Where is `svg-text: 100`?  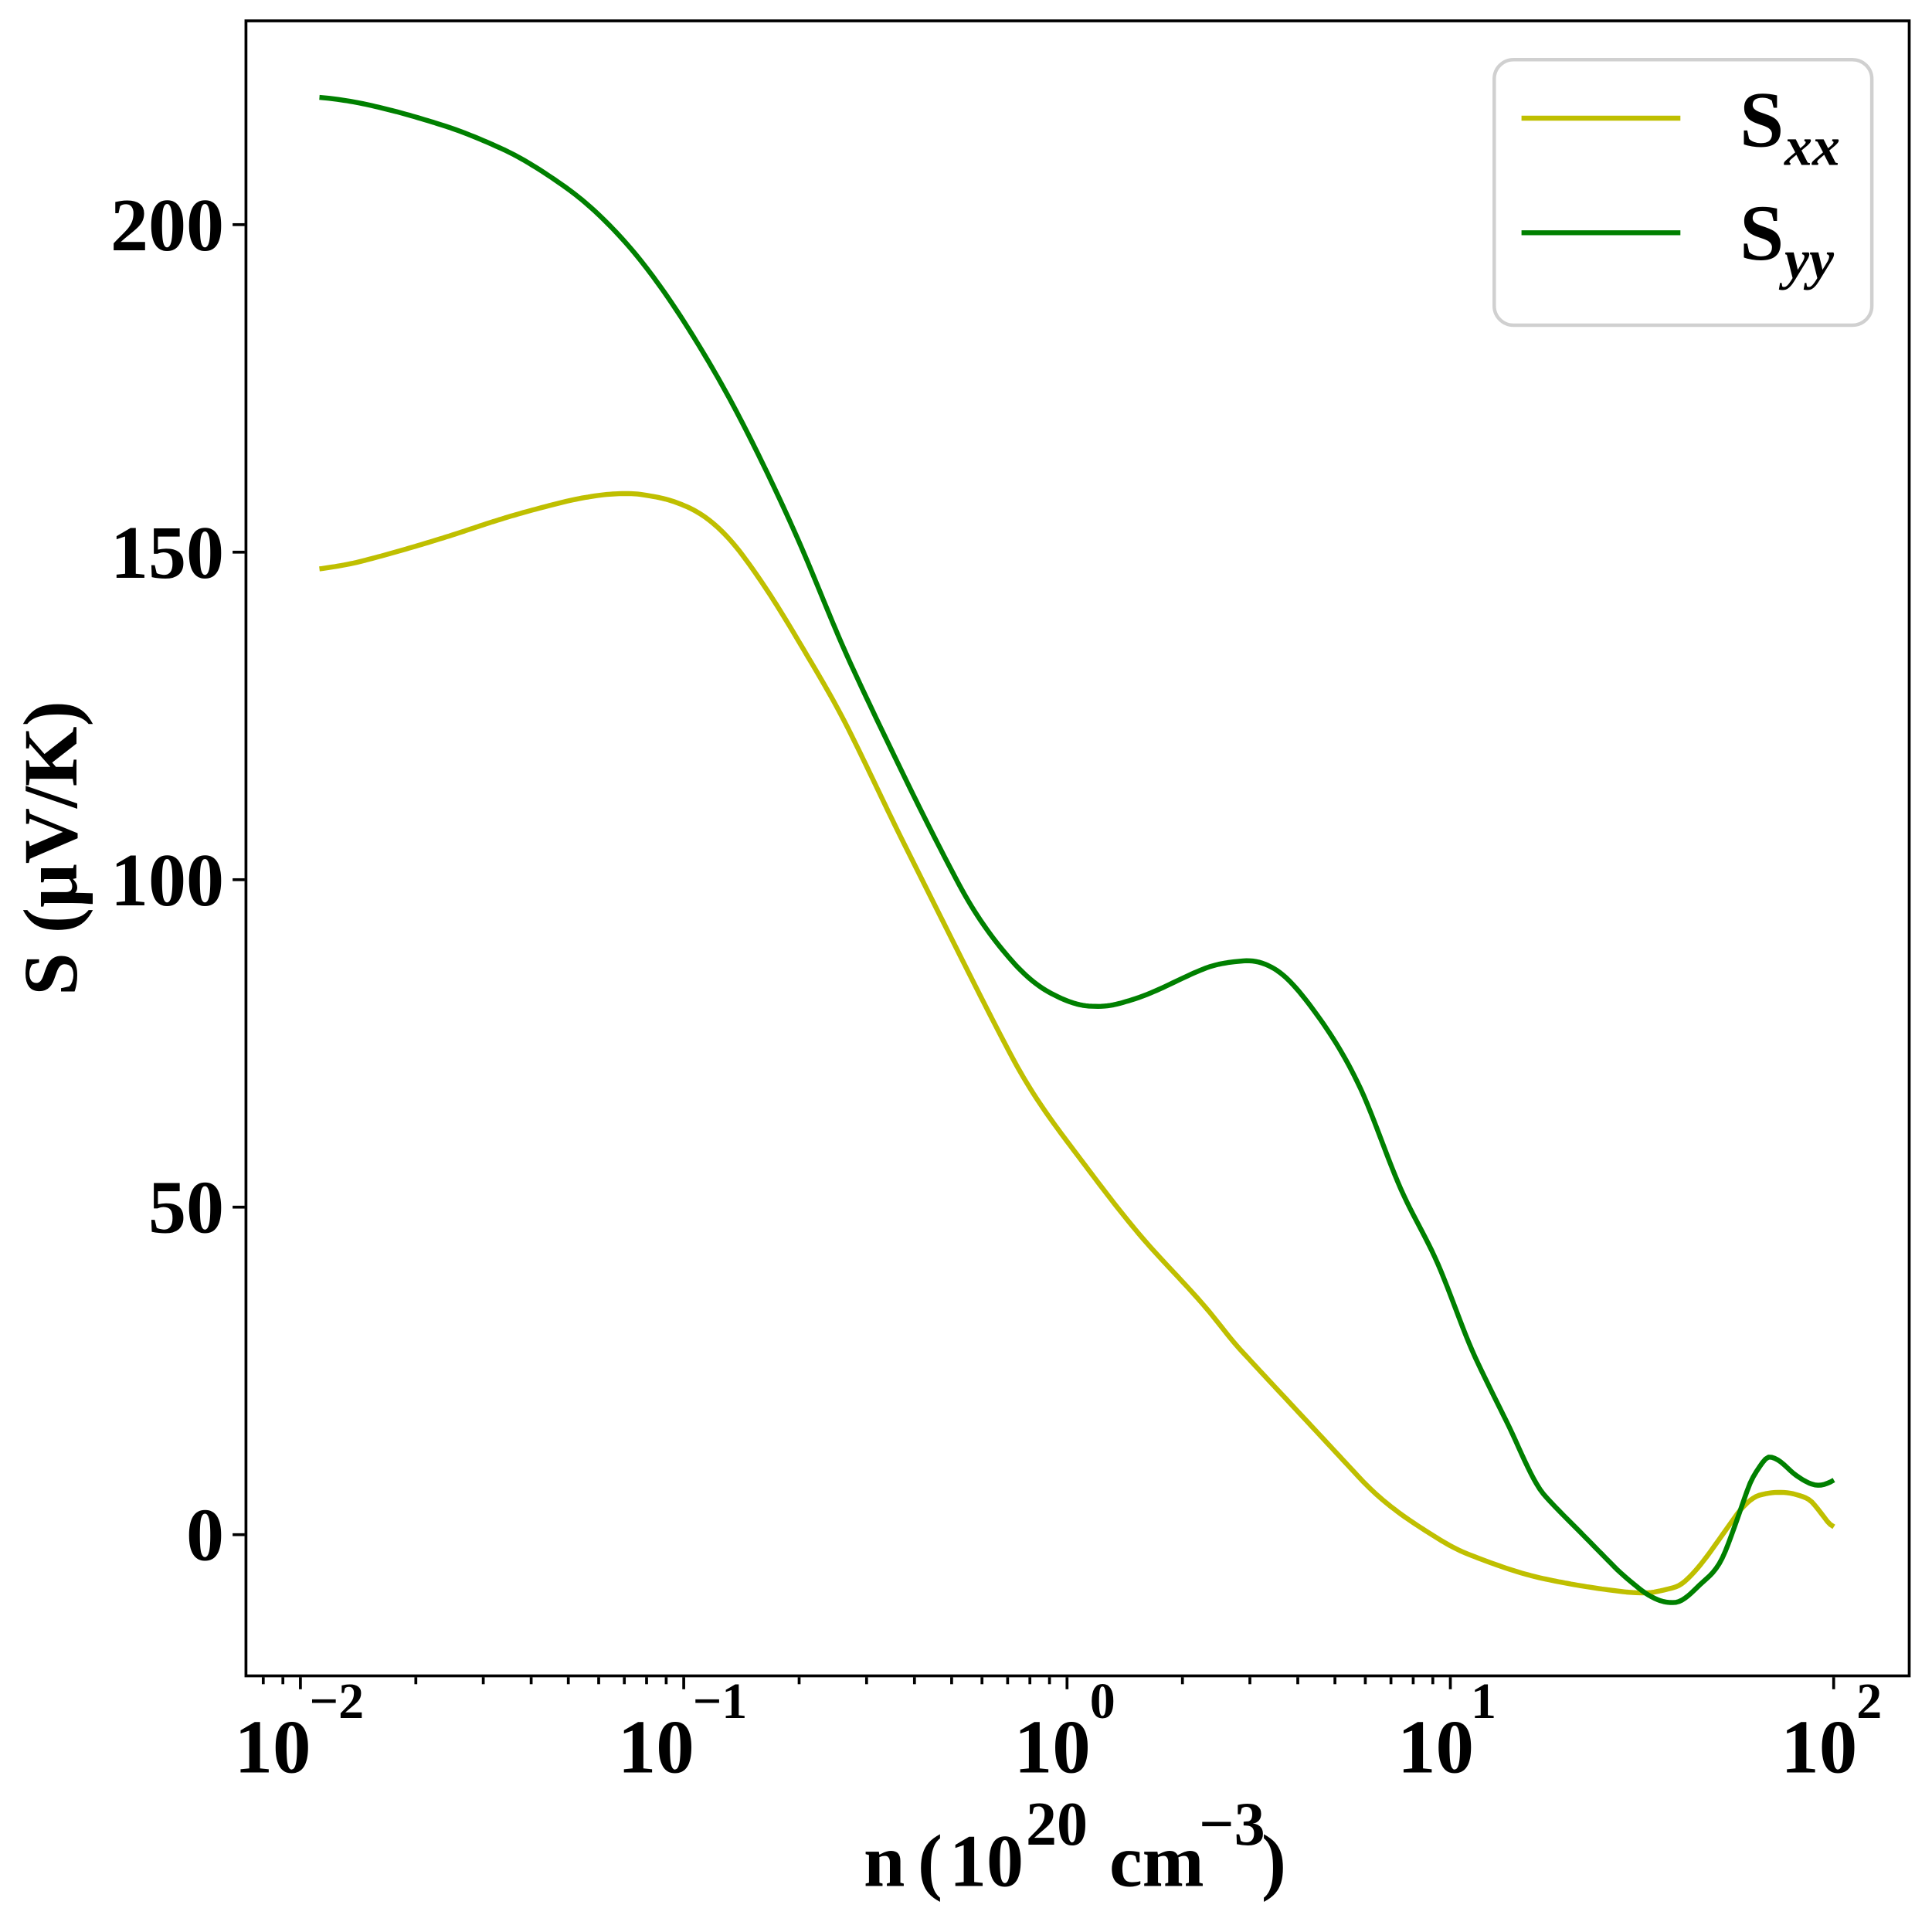 svg-text: 100 is located at coordinates (167, 880).